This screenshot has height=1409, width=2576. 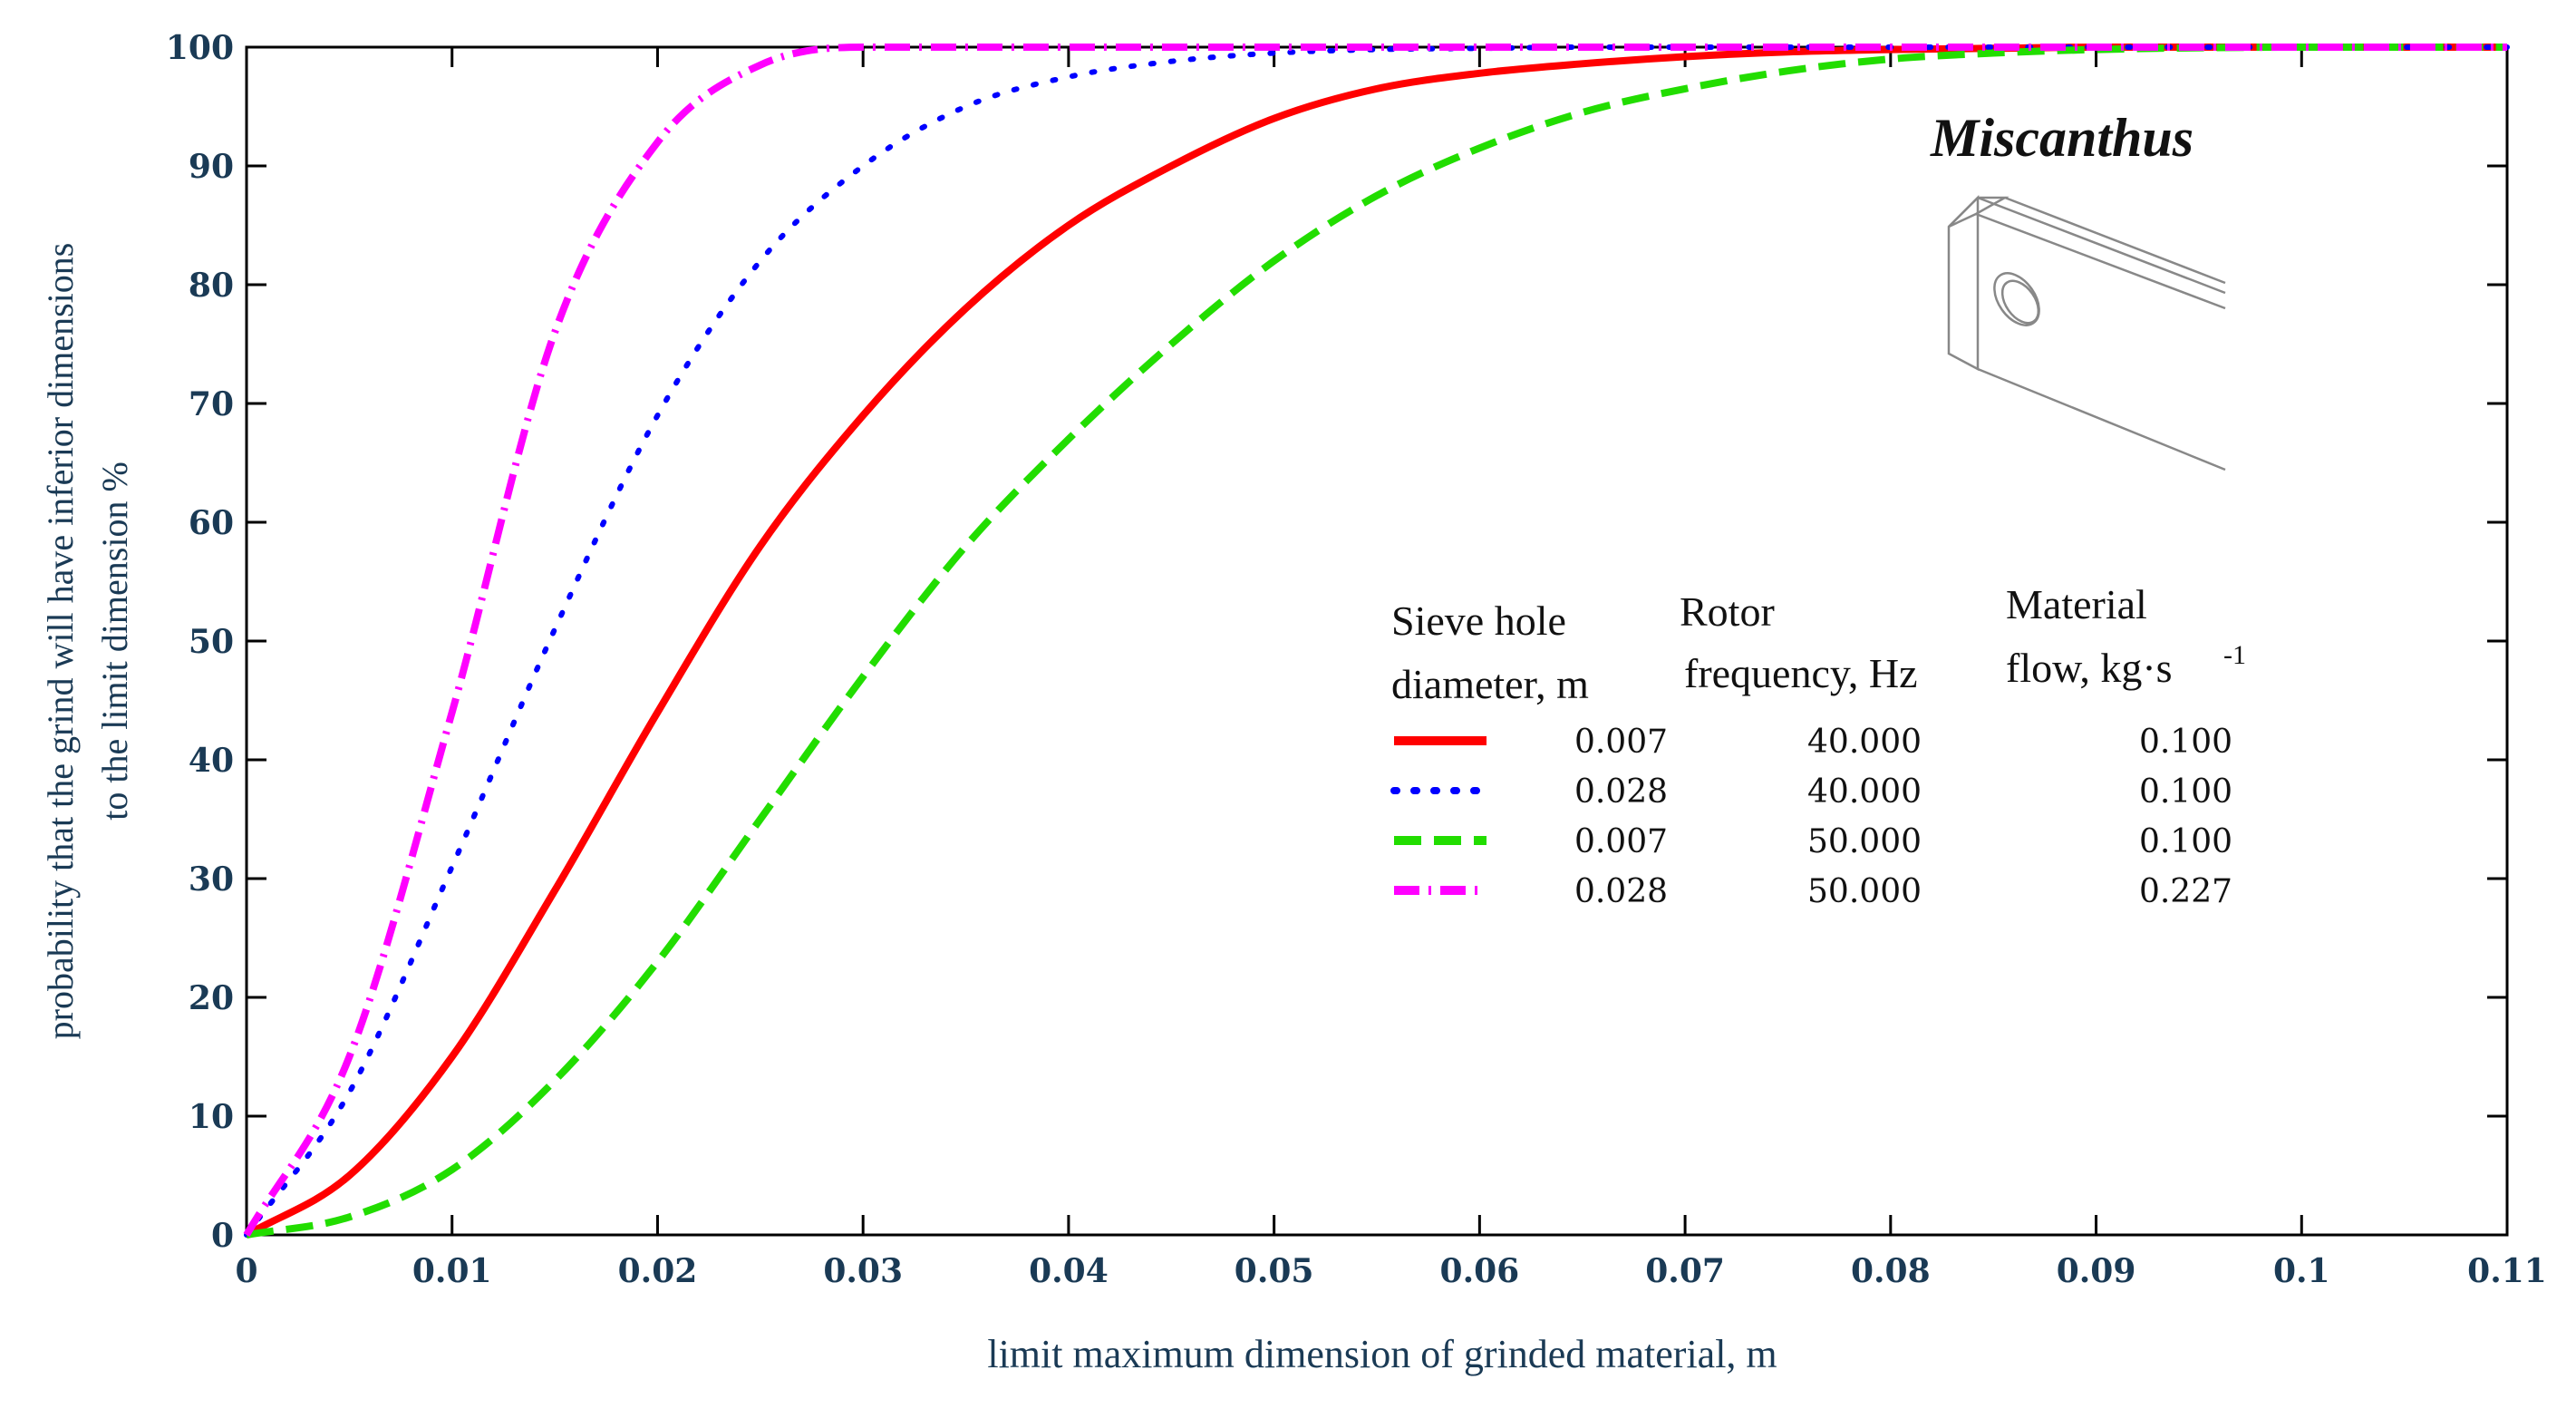 What do you see at coordinates (1478, 621) in the screenshot?
I see `legend-header-sieve-line-1: Sieve hole` at bounding box center [1478, 621].